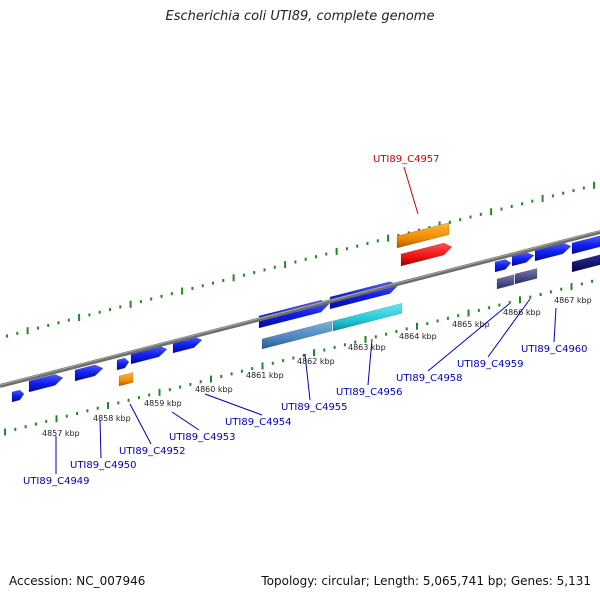 The image size is (600, 600). I want to click on page-title: Escherichia coli UTI89, complete genome, so click(300, 16).